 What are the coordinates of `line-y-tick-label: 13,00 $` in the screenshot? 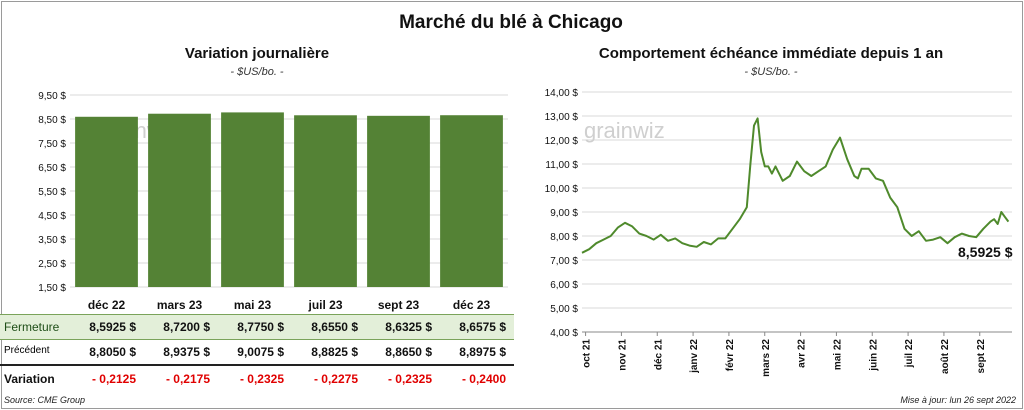 It's located at (562, 117).